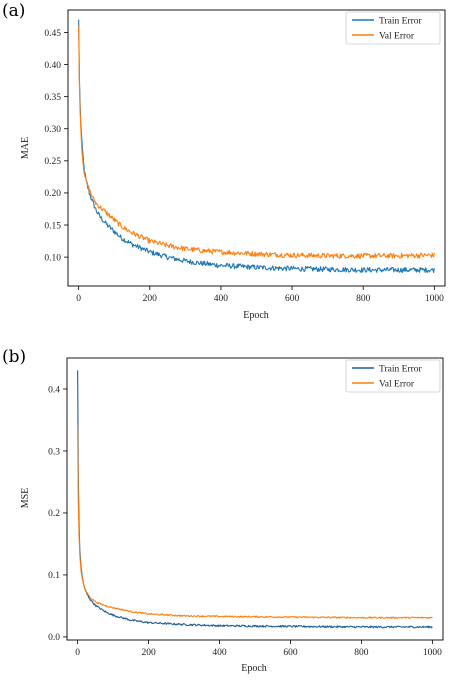 This screenshot has width=474, height=693. What do you see at coordinates (25, 148) in the screenshot?
I see `mae-y-axis-label: MAE` at bounding box center [25, 148].